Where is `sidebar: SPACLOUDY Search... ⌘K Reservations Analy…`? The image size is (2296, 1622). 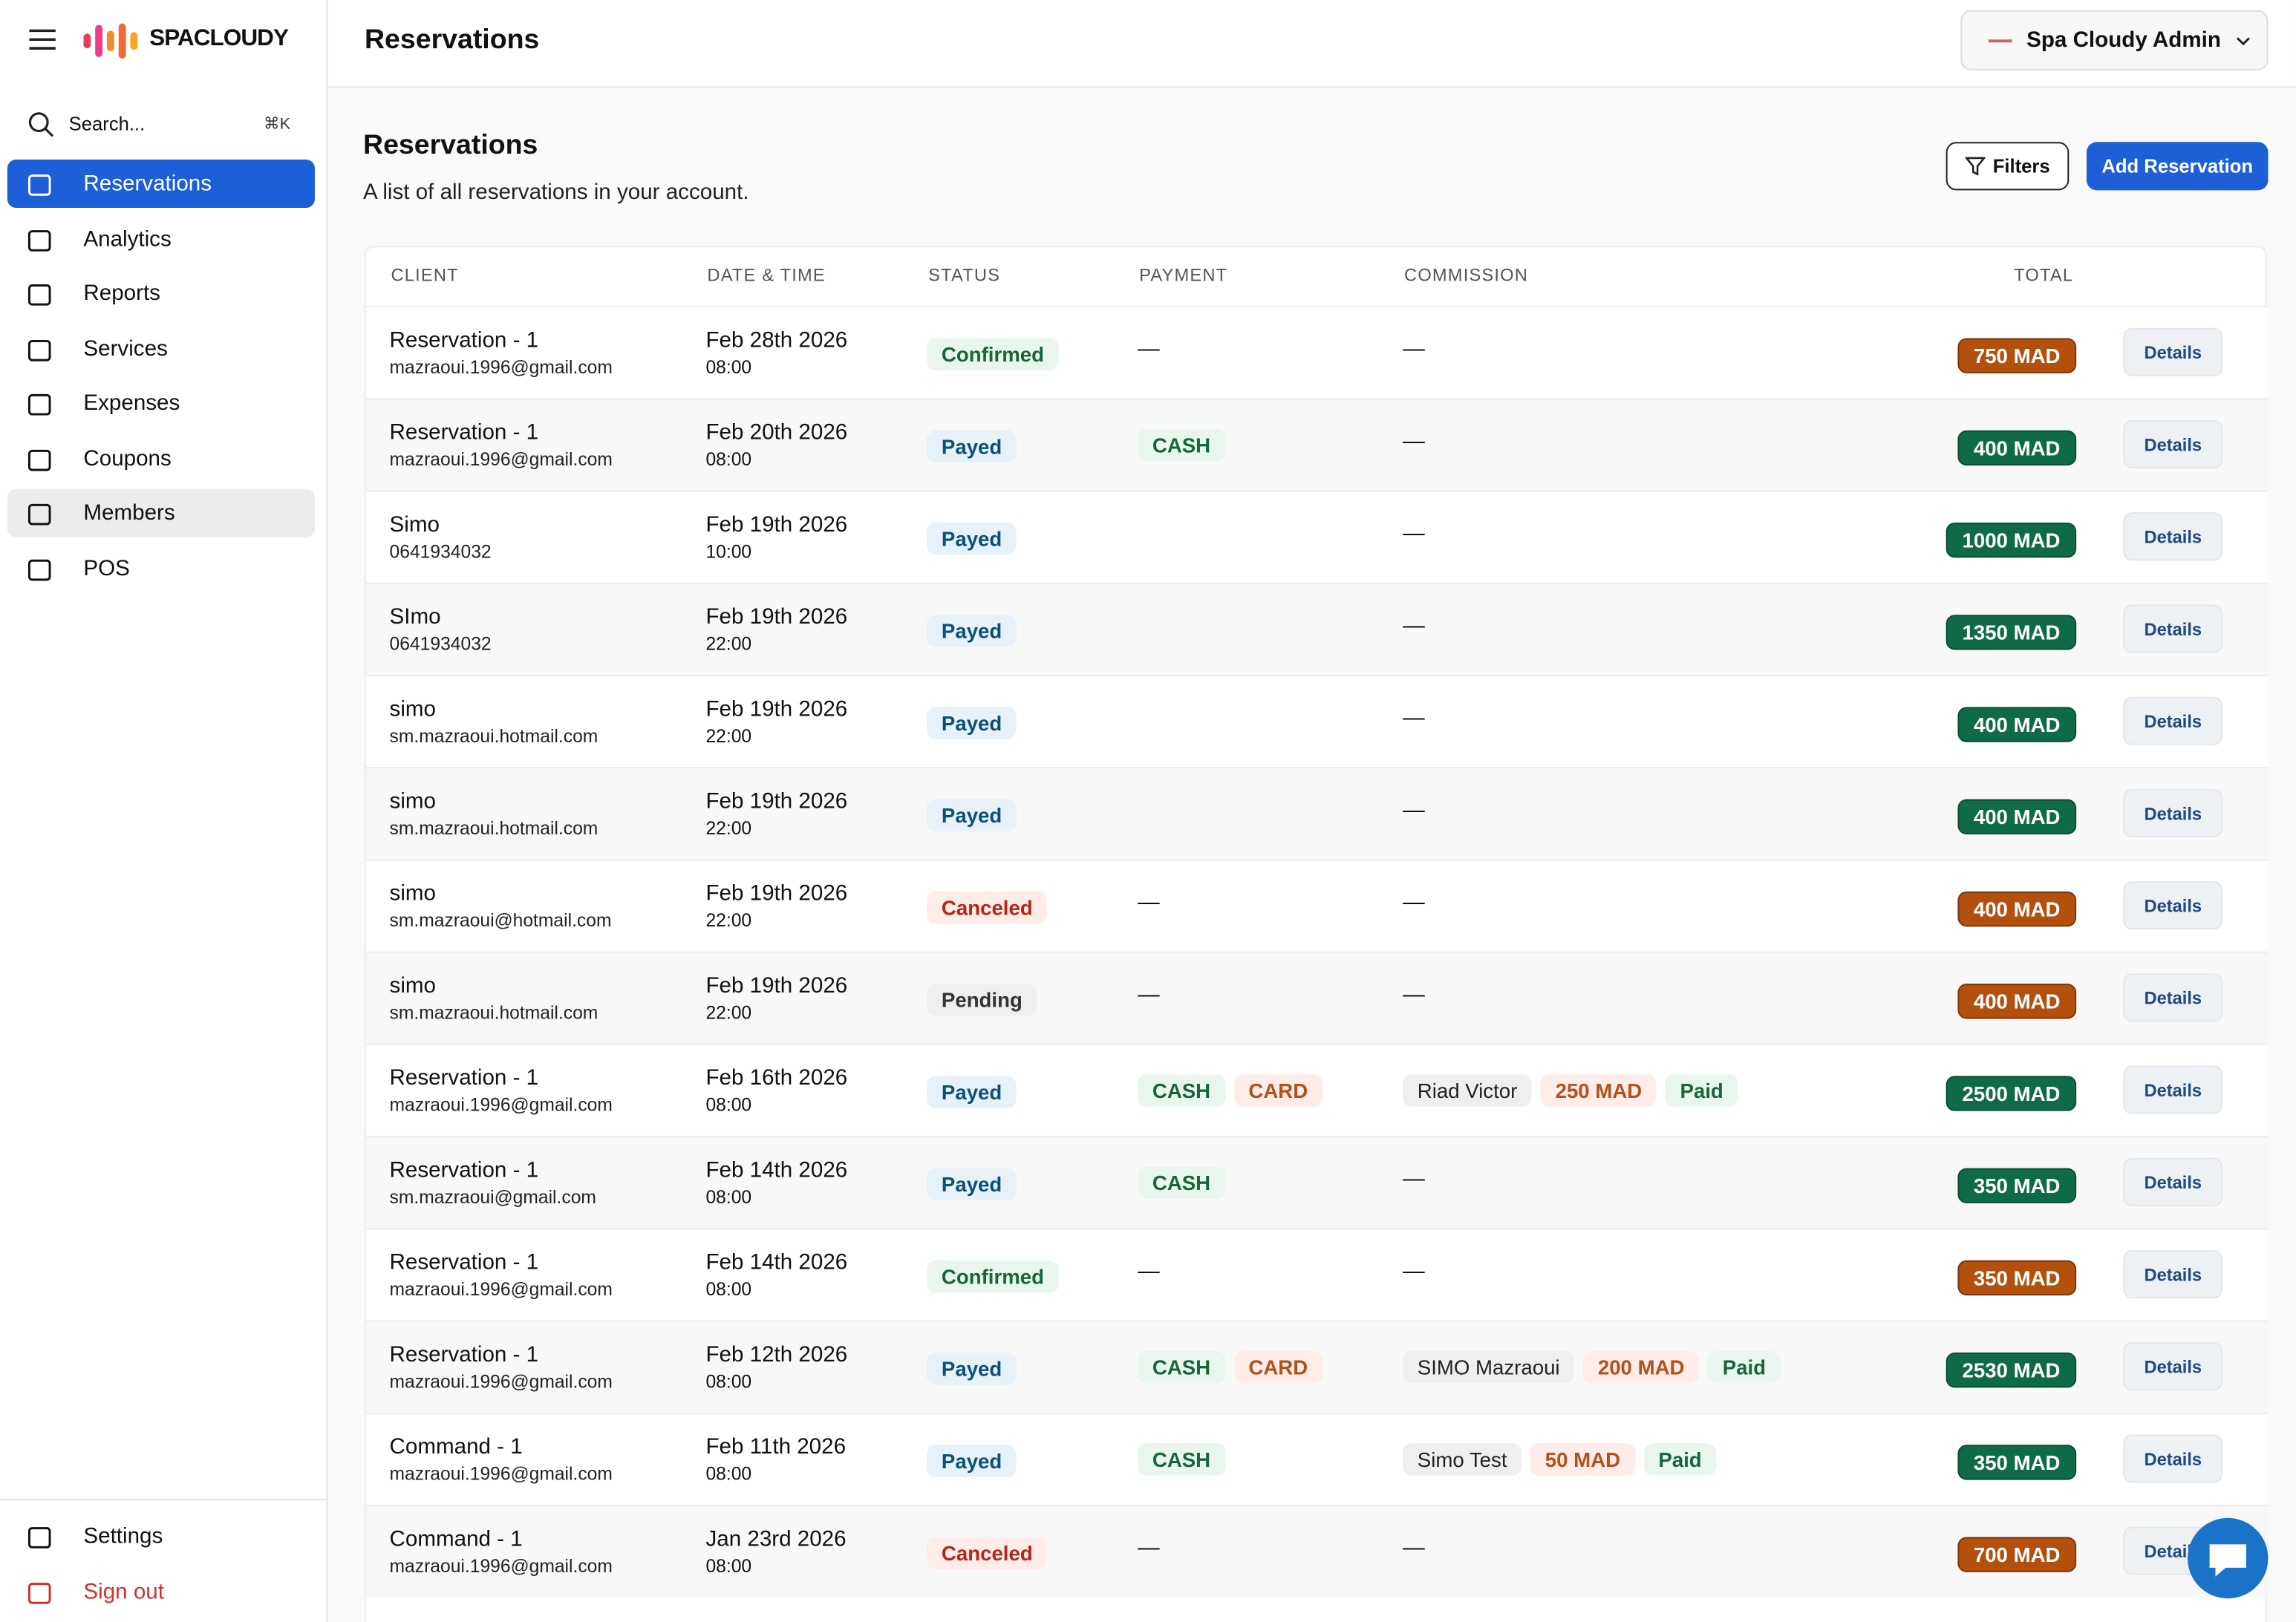 sidebar: SPACLOUDY Search... ⌘K Reservations Analy… is located at coordinates (164, 811).